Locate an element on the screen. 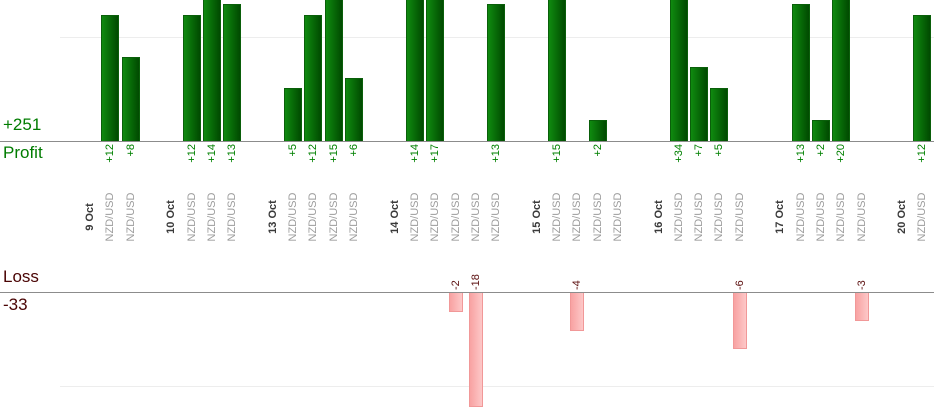 This screenshot has height=420, width=934. date-label: 9 Oct is located at coordinates (90, 217).